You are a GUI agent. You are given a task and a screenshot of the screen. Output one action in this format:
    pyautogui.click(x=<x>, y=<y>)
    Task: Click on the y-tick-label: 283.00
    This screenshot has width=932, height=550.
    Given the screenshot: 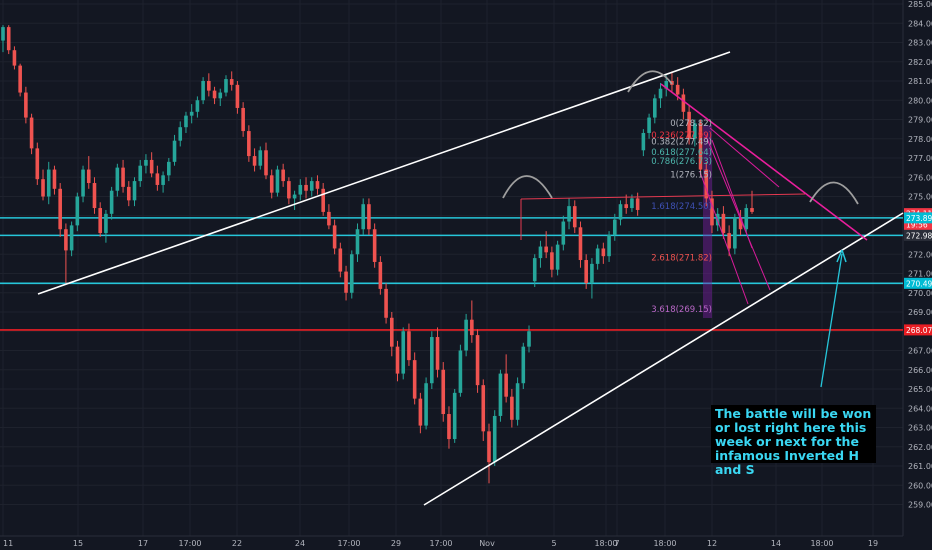 What is the action you would take?
    pyautogui.click(x=920, y=43)
    